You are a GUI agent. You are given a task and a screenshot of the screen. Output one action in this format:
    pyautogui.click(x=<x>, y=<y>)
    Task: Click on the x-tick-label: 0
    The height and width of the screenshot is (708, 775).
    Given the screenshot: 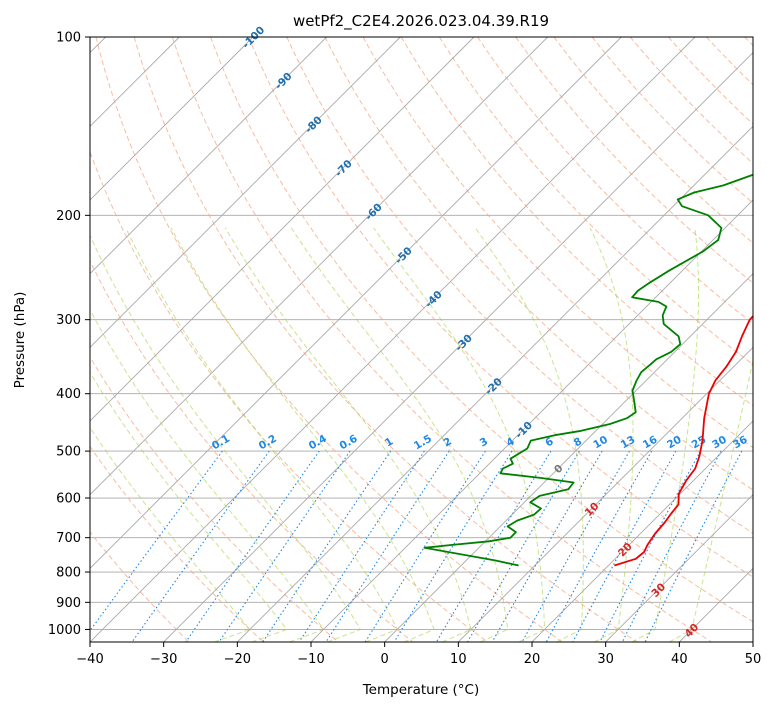 What is the action you would take?
    pyautogui.click(x=385, y=659)
    